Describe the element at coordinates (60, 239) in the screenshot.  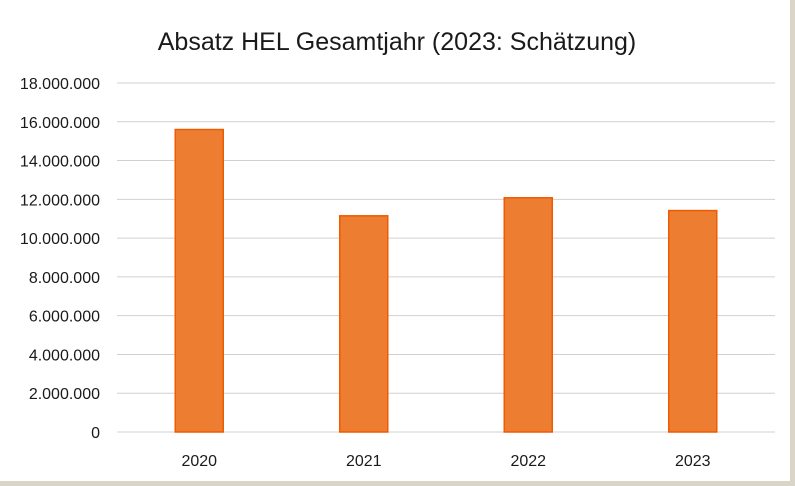
I see `y-tick-label: 10.000.000` at that location.